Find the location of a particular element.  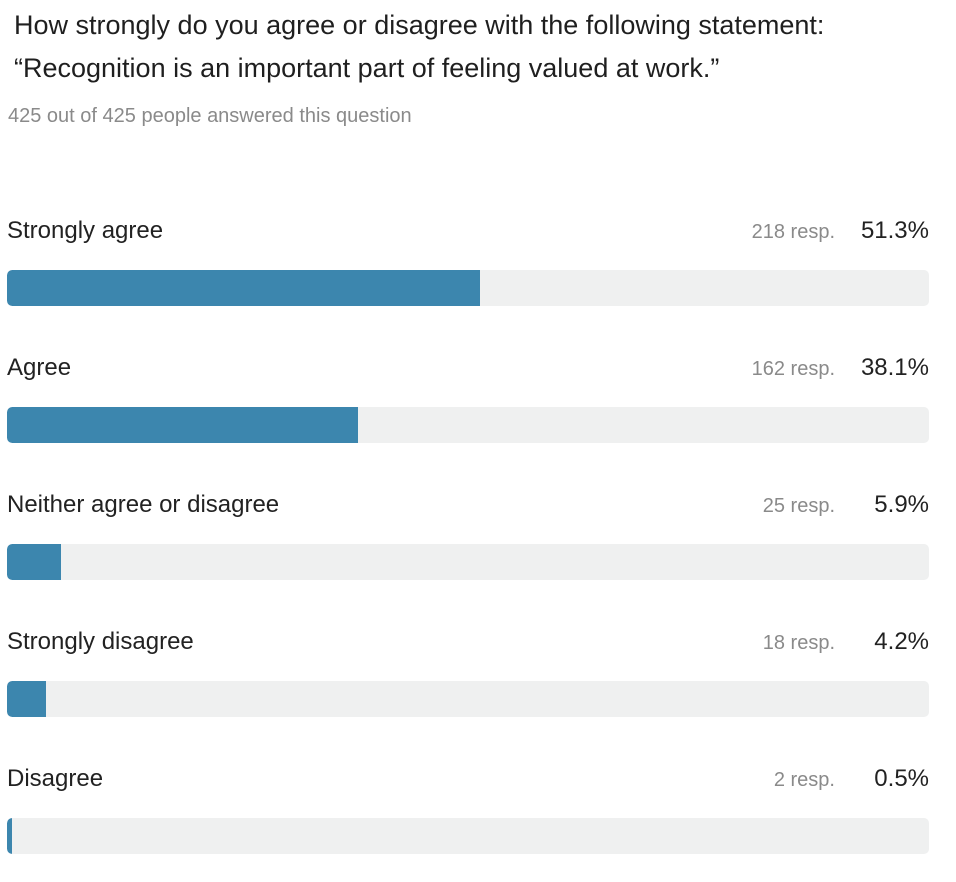

answer-label: Agree is located at coordinates (39, 367).